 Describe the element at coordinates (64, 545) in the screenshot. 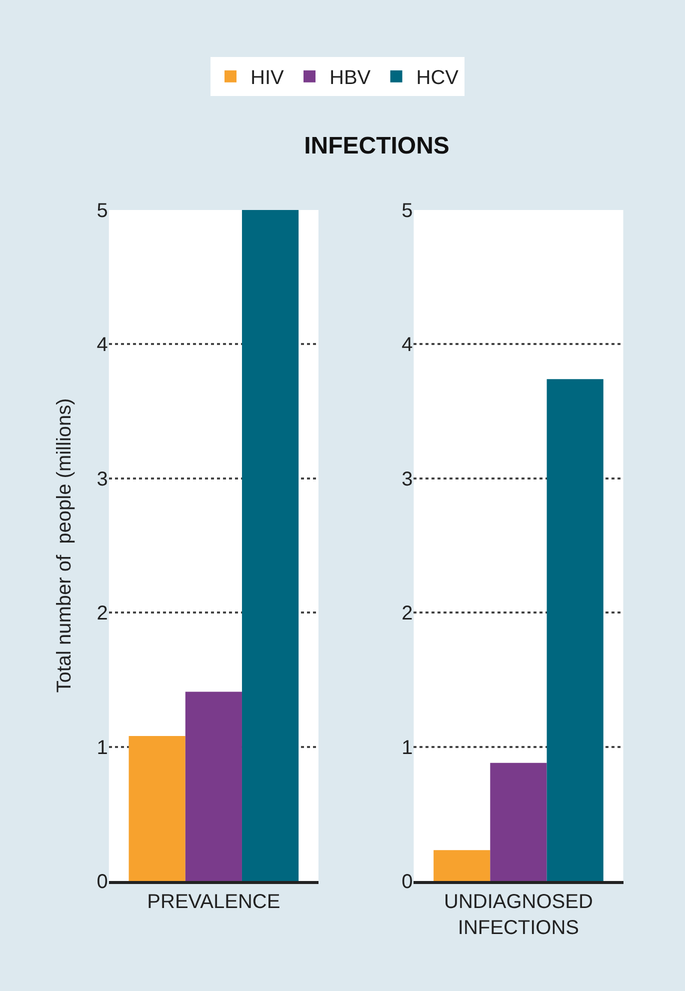

I see `y-axis-title: Total number of people (millions)` at that location.